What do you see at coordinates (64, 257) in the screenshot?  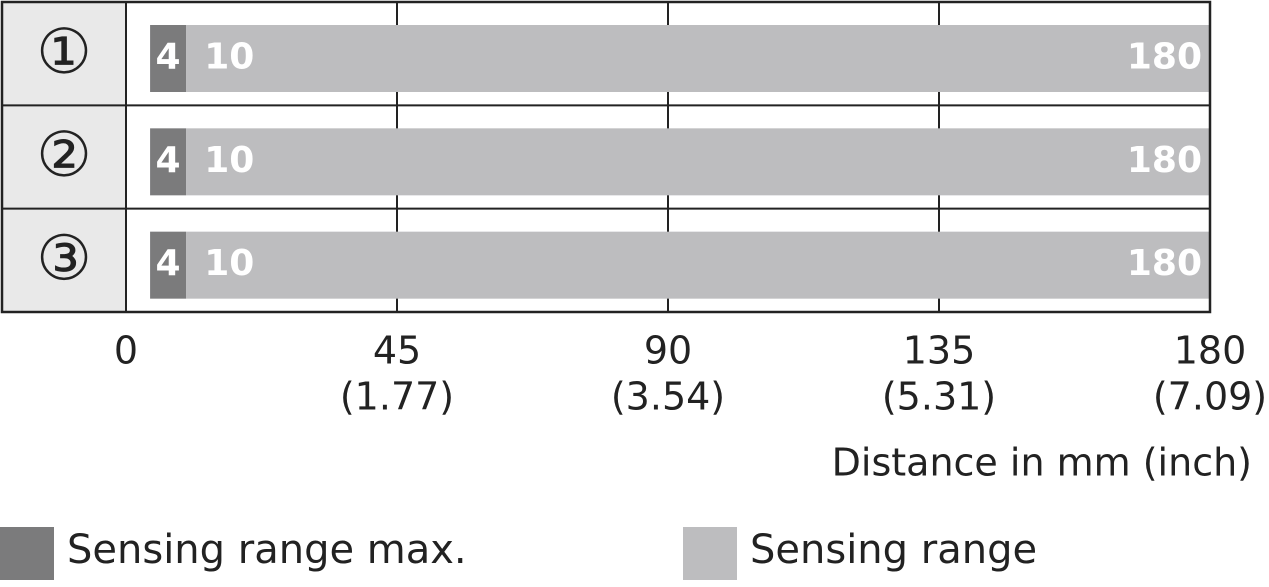 I see `category-label: ③` at bounding box center [64, 257].